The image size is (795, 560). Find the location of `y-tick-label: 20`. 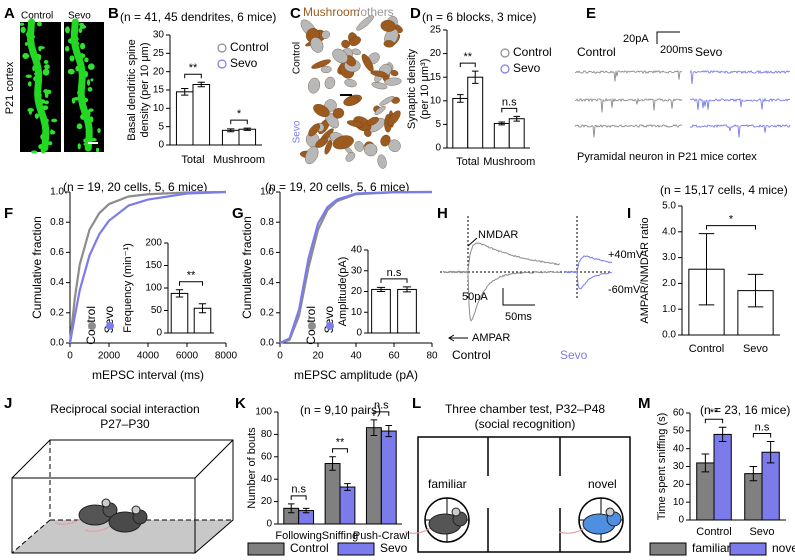

y-tick-label: 20 is located at coordinates (357, 291).